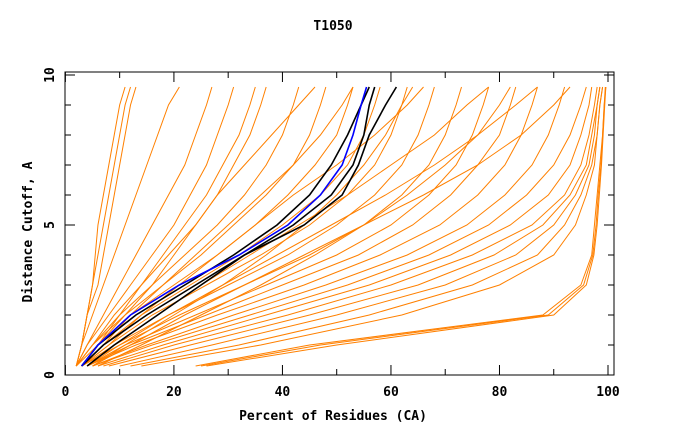 This screenshot has width=680, height=444. I want to click on x-tick-label: 40, so click(283, 392).